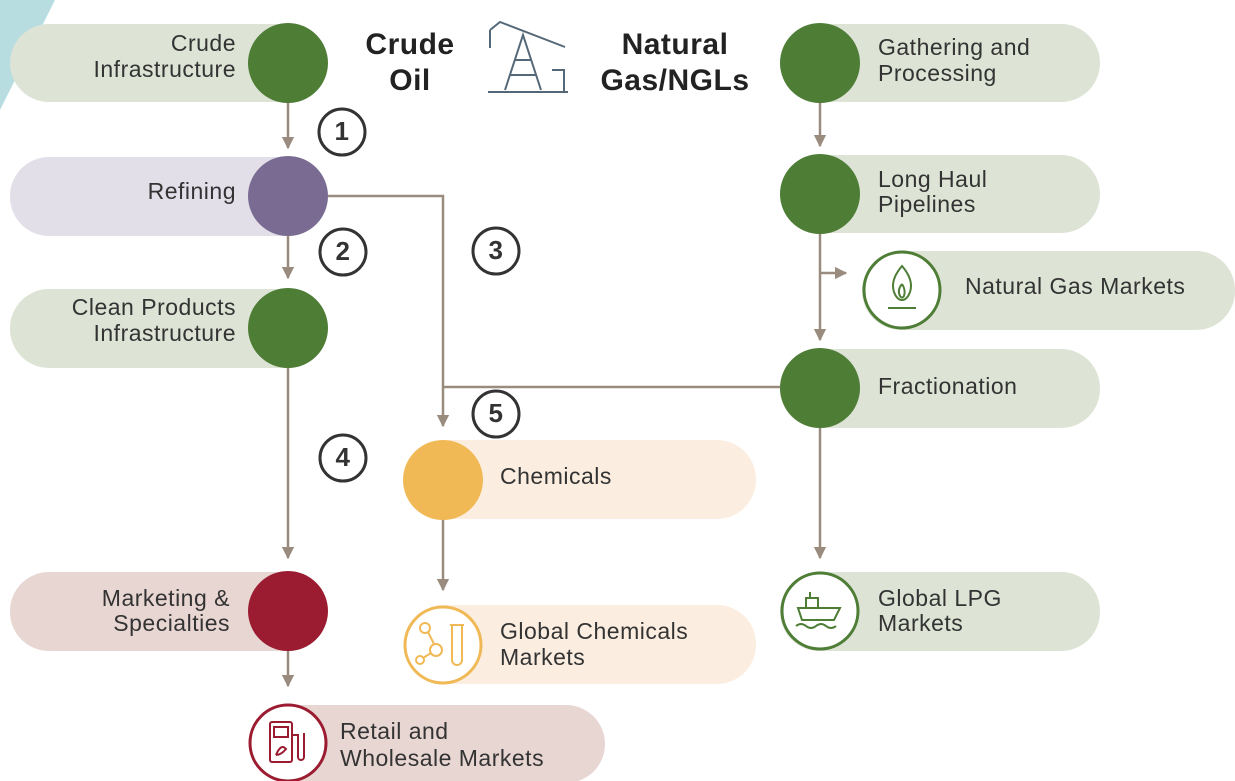  I want to click on node-label: Pipelines, so click(927, 204).